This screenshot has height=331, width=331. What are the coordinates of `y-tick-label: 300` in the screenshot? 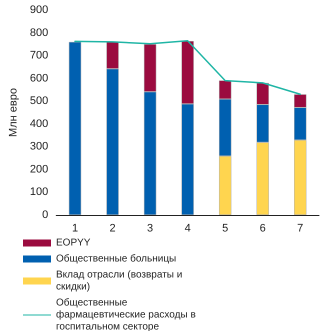 It's located at (39, 146).